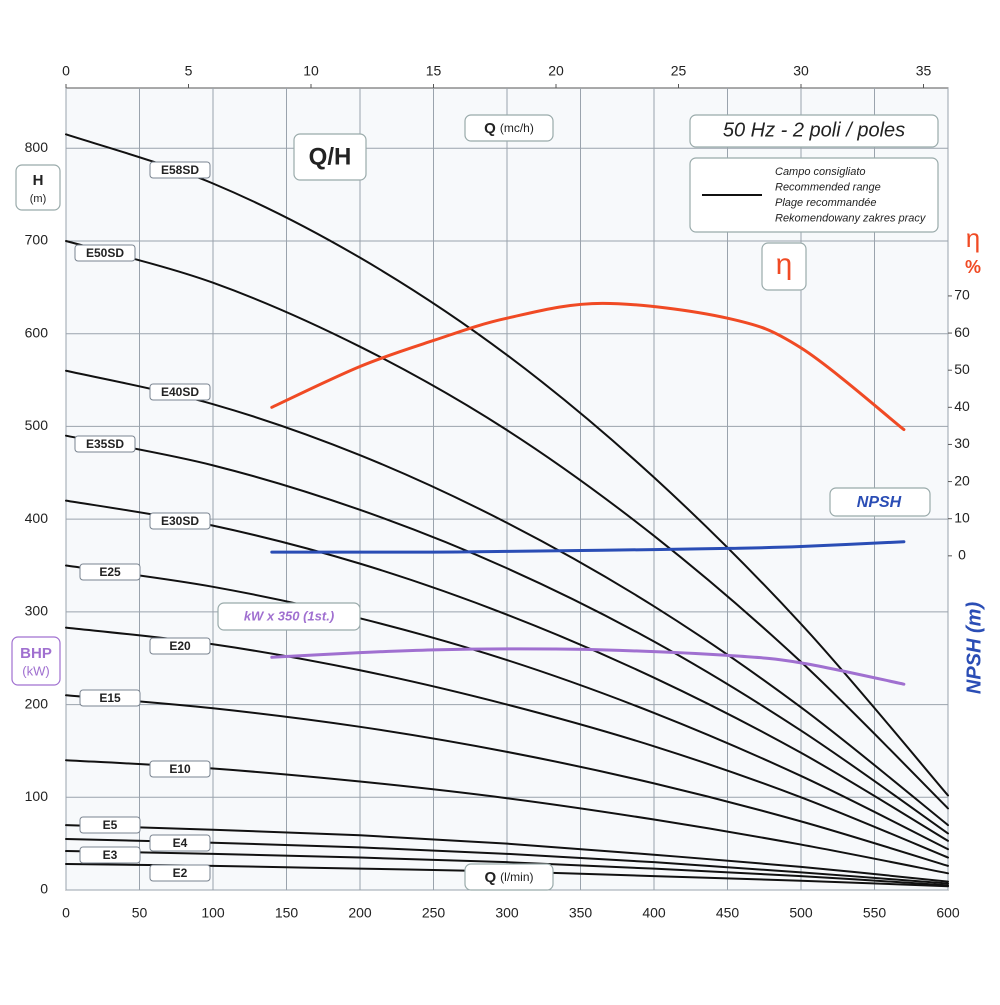 The width and height of the screenshot is (1000, 1005). I want to click on unit: (mc/h), so click(517, 128).